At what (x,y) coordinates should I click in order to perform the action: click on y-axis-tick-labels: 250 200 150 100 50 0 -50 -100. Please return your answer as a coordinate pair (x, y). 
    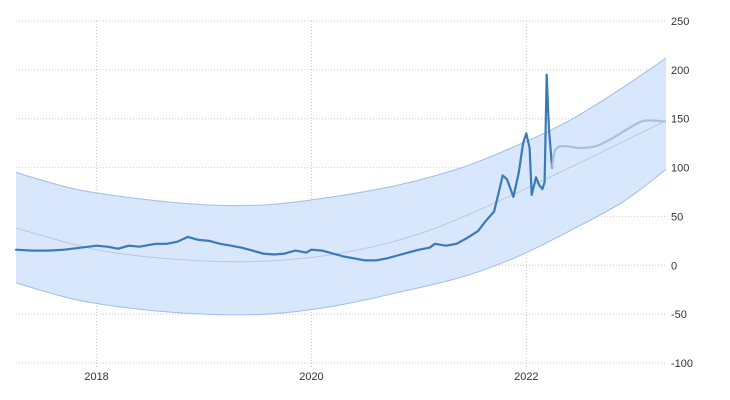
    Looking at the image, I should click on (682, 193).